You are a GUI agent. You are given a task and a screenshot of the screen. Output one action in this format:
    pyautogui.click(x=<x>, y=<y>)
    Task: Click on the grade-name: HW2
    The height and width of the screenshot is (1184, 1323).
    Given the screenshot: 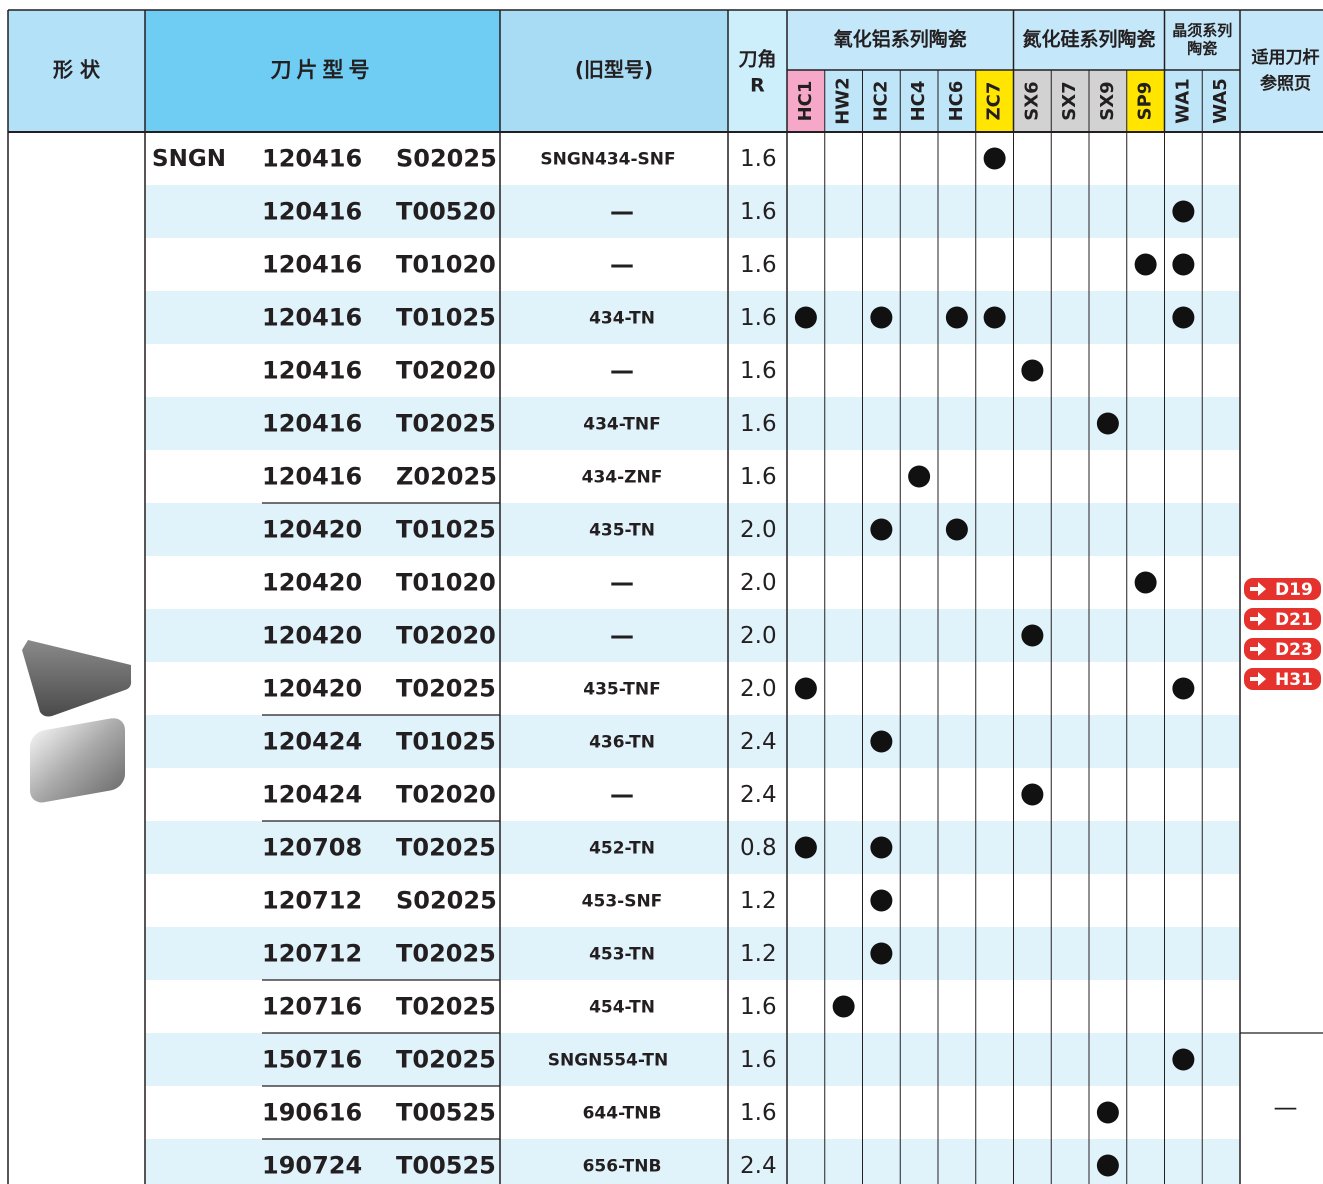 What is the action you would take?
    pyautogui.click(x=843, y=100)
    